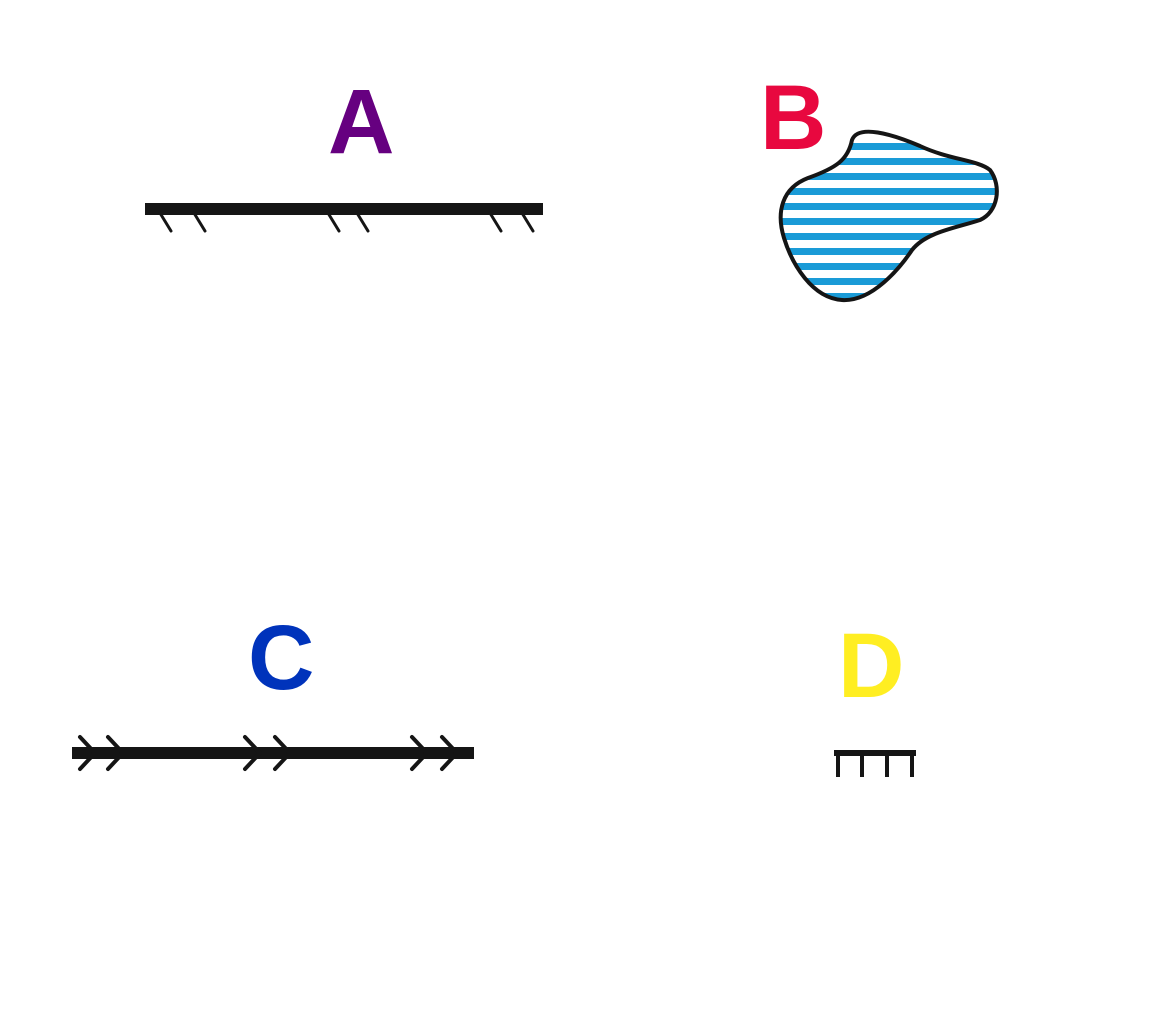 The height and width of the screenshot is (1015, 1165). I want to click on label-c: C, so click(281, 658).